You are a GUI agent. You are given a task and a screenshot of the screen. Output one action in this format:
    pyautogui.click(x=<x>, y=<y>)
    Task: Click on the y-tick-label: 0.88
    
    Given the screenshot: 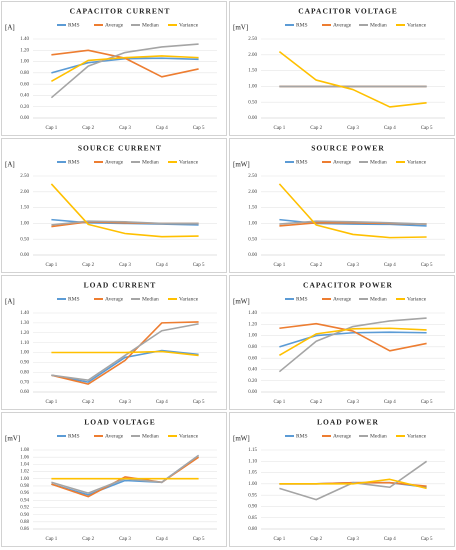 What is the action you would take?
    pyautogui.click(x=24, y=522)
    